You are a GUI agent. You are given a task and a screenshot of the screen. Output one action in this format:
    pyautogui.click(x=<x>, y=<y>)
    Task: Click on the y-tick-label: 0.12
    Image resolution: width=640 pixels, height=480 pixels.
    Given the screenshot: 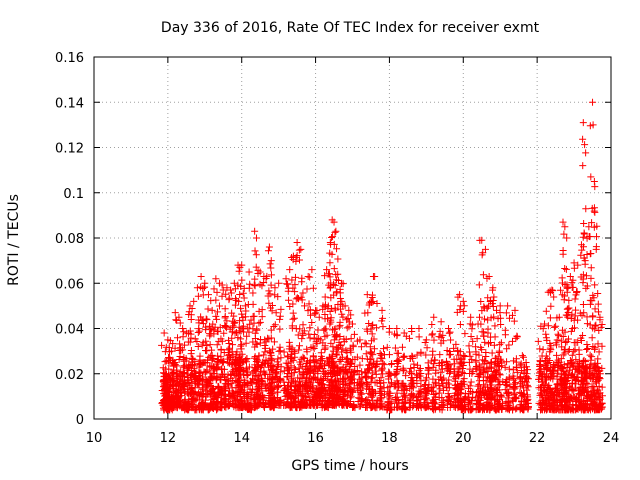 What is the action you would take?
    pyautogui.click(x=69, y=149)
    